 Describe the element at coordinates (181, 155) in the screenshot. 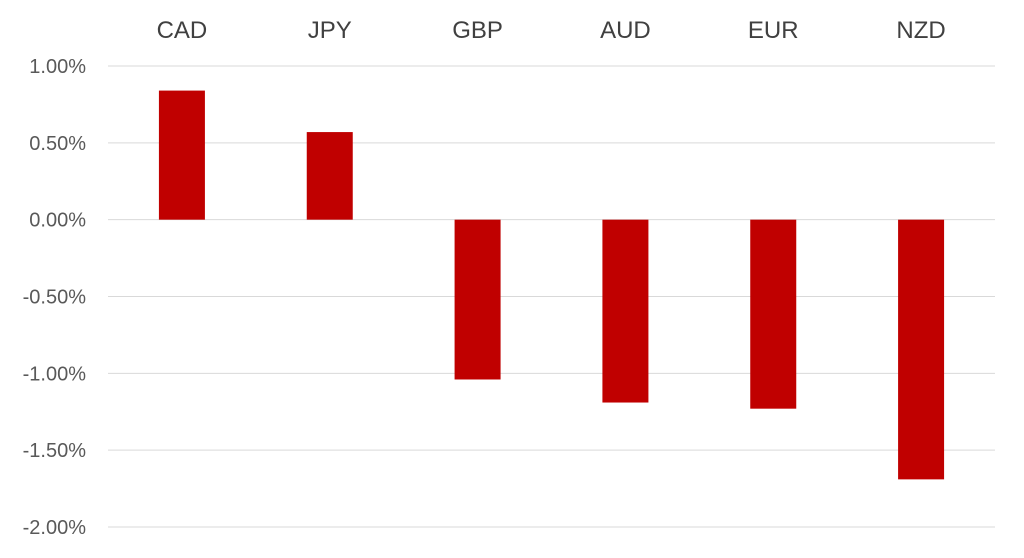

I see `bar-cad` at that location.